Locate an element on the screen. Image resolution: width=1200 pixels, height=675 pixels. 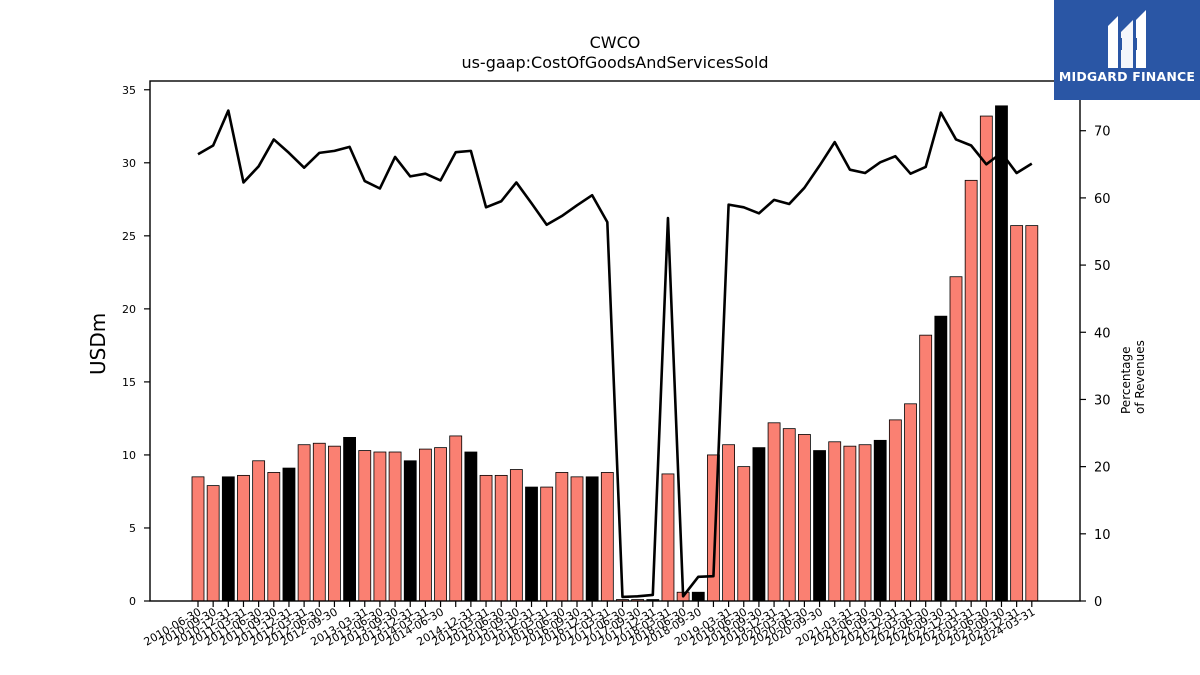
brand-name: MIDGARD FINANCE is located at coordinates (1127, 76).